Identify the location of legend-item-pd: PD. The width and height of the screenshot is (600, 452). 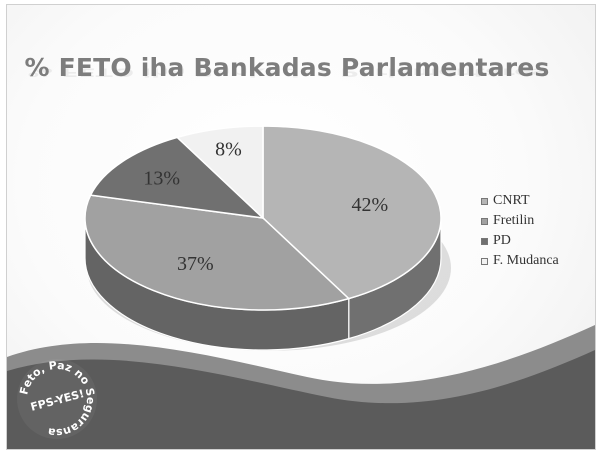
(520, 241).